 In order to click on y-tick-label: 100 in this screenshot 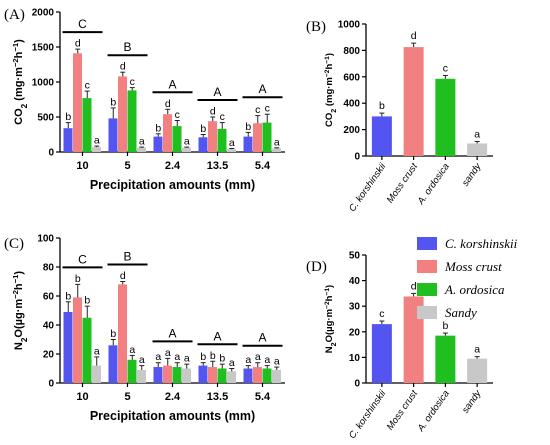, I will do `click(45, 239)`.